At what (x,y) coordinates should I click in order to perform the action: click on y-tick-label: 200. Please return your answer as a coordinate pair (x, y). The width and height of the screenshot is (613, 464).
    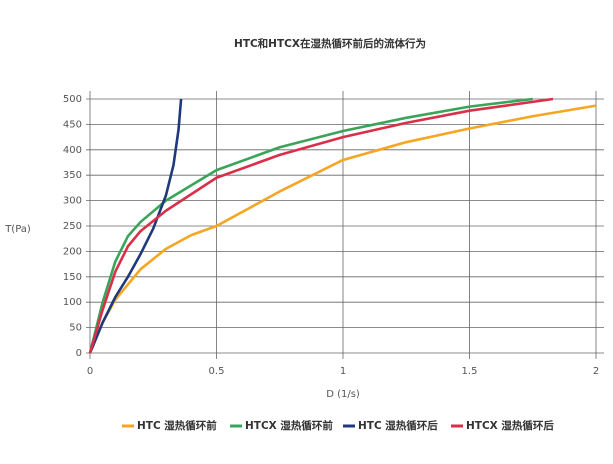
    Looking at the image, I should click on (72, 251).